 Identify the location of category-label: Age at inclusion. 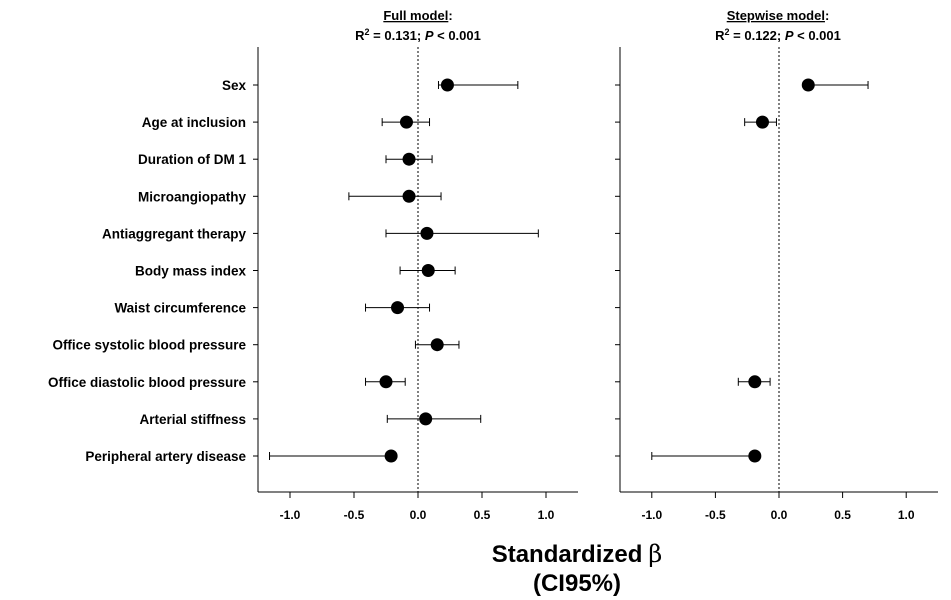
(194, 122).